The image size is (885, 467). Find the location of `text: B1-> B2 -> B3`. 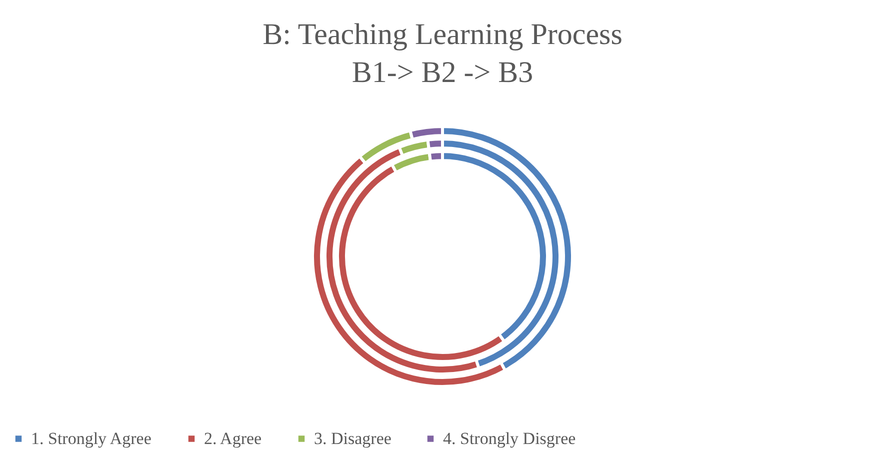

text: B1-> B2 -> B3 is located at coordinates (443, 72).